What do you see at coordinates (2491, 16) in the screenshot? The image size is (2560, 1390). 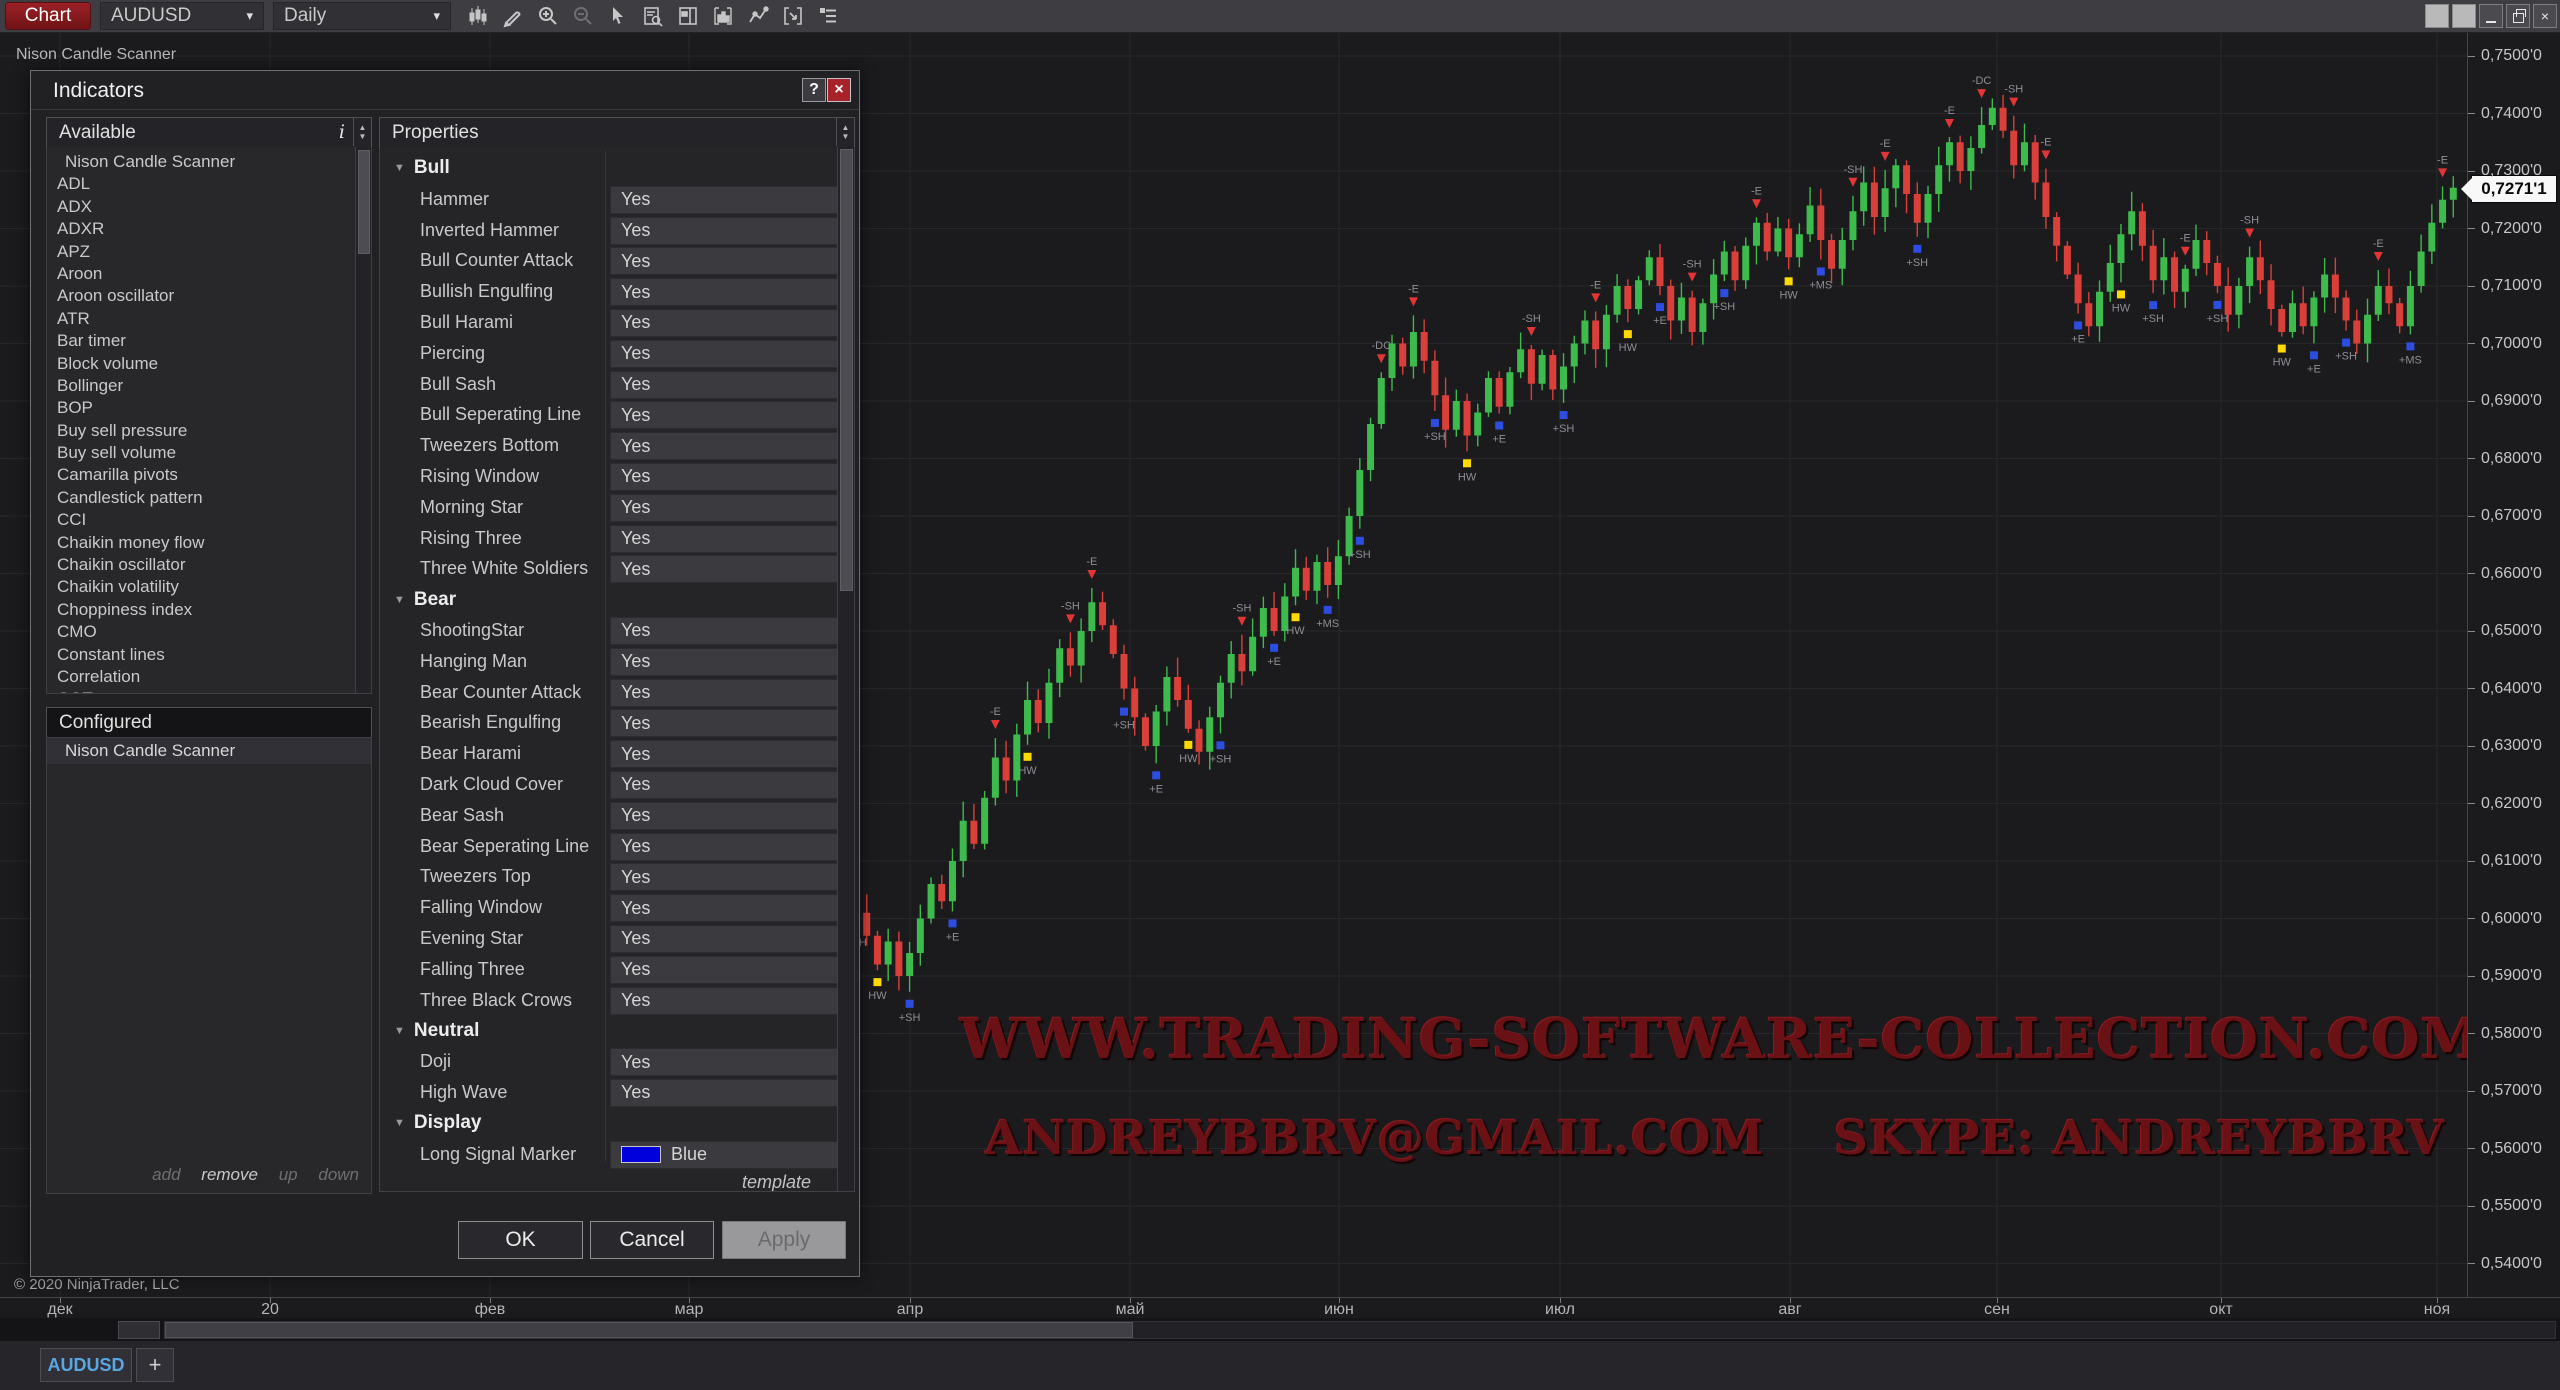 I see `minimize-button` at bounding box center [2491, 16].